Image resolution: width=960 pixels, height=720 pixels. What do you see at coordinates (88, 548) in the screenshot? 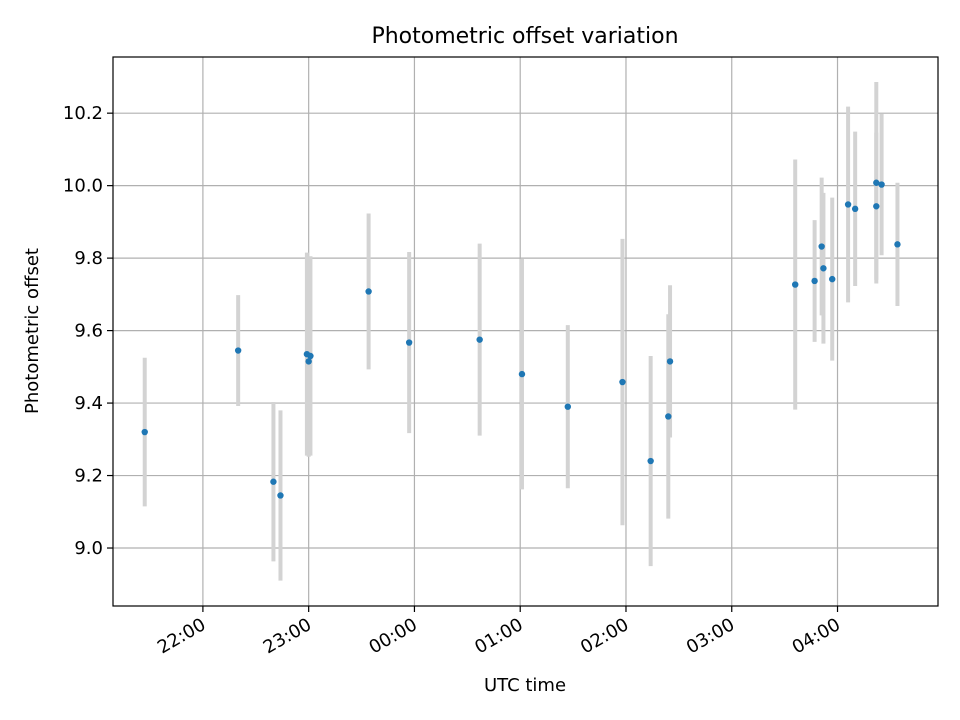
I see `y-tick-label: 9.0` at bounding box center [88, 548].